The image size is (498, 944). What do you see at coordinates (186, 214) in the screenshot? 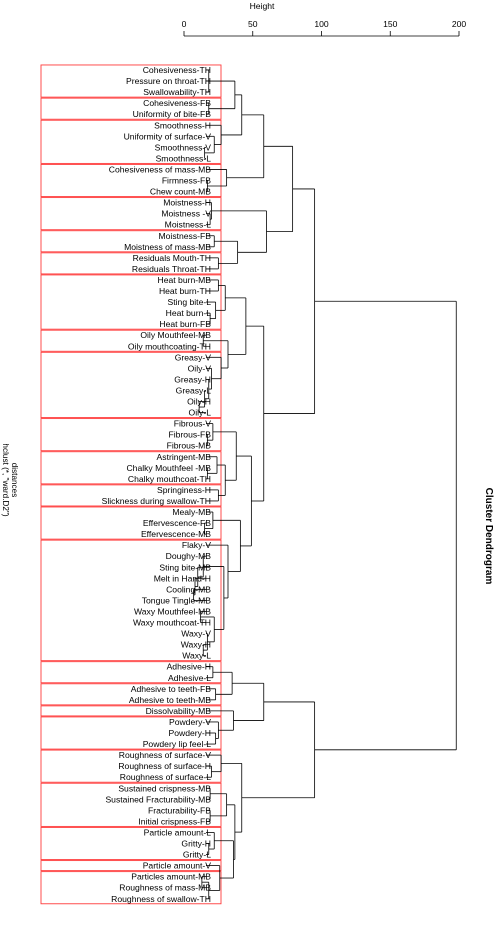
I see `leaf-label: Moistness -V` at bounding box center [186, 214].